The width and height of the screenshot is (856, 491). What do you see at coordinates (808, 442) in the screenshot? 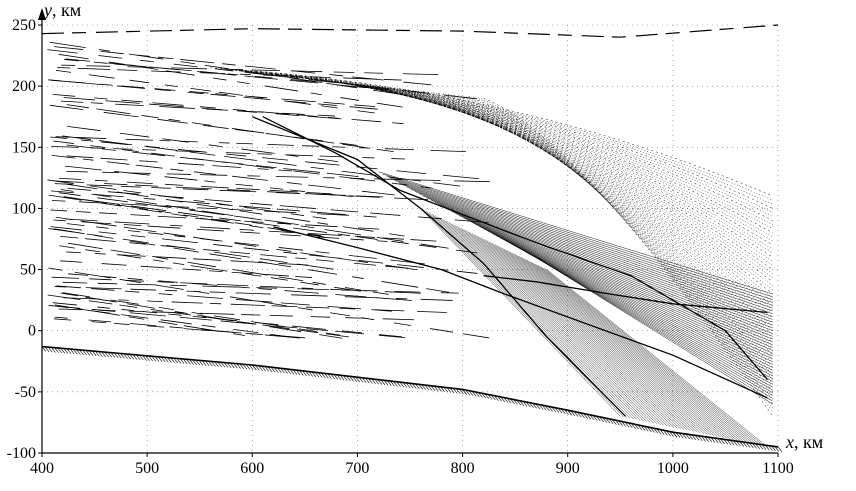
I see `x-axis-unit: , км` at bounding box center [808, 442].